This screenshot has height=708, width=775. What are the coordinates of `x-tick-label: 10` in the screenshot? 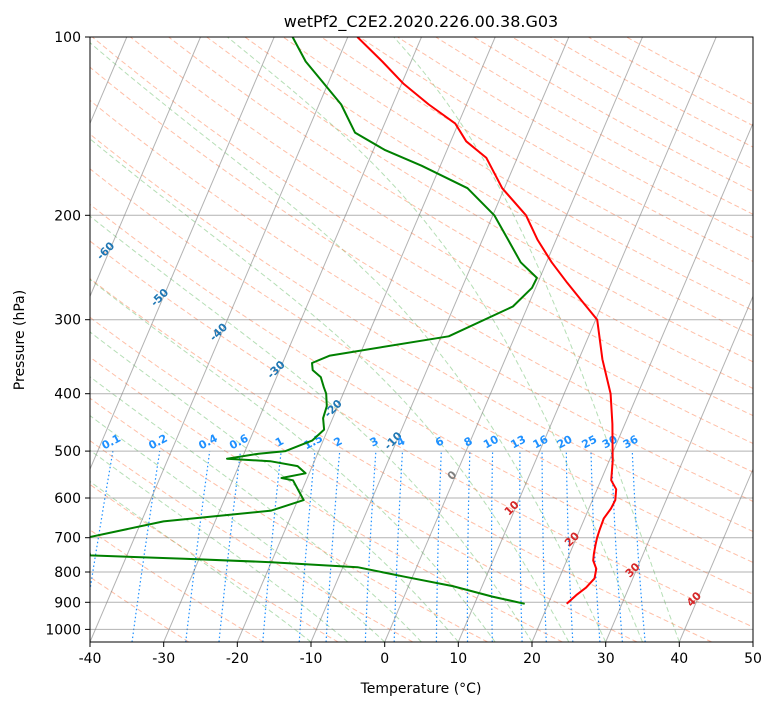 It's located at (458, 659).